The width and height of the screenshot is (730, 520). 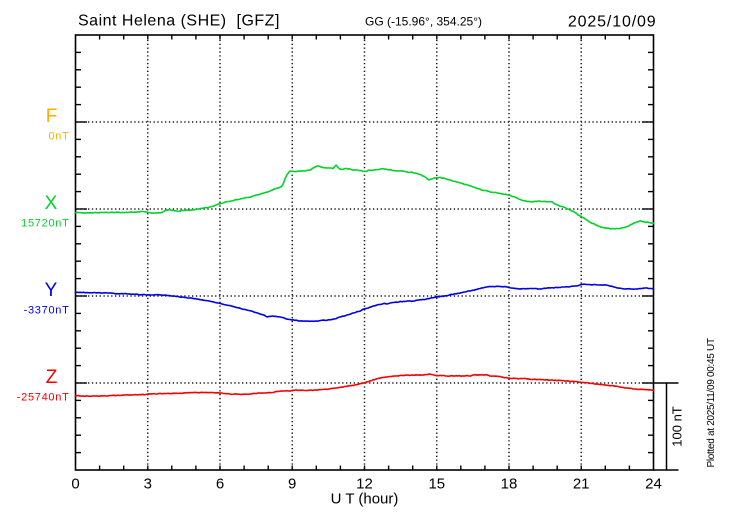 What do you see at coordinates (677, 426) in the screenshot?
I see `svg-text: 100 nT` at bounding box center [677, 426].